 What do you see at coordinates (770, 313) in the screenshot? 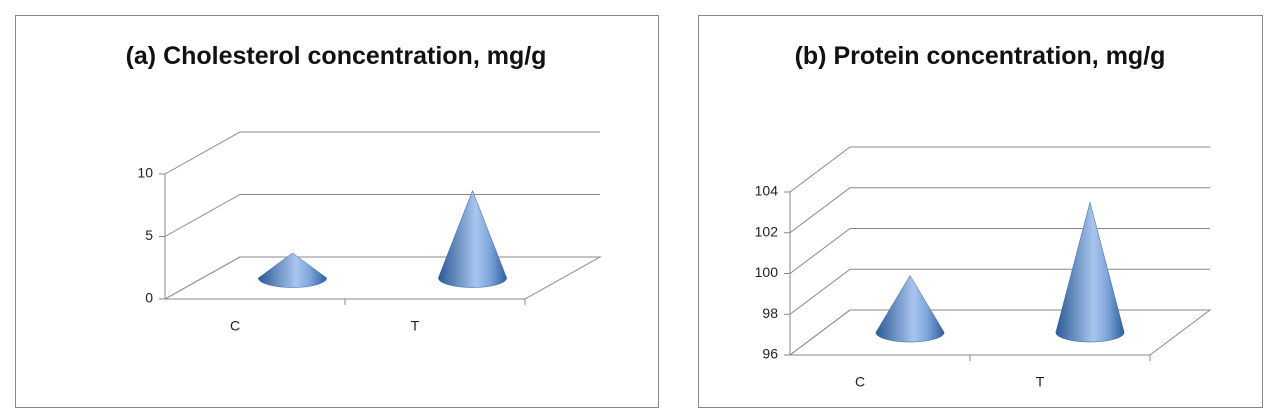
I see `y-tick-label: 98` at bounding box center [770, 313].